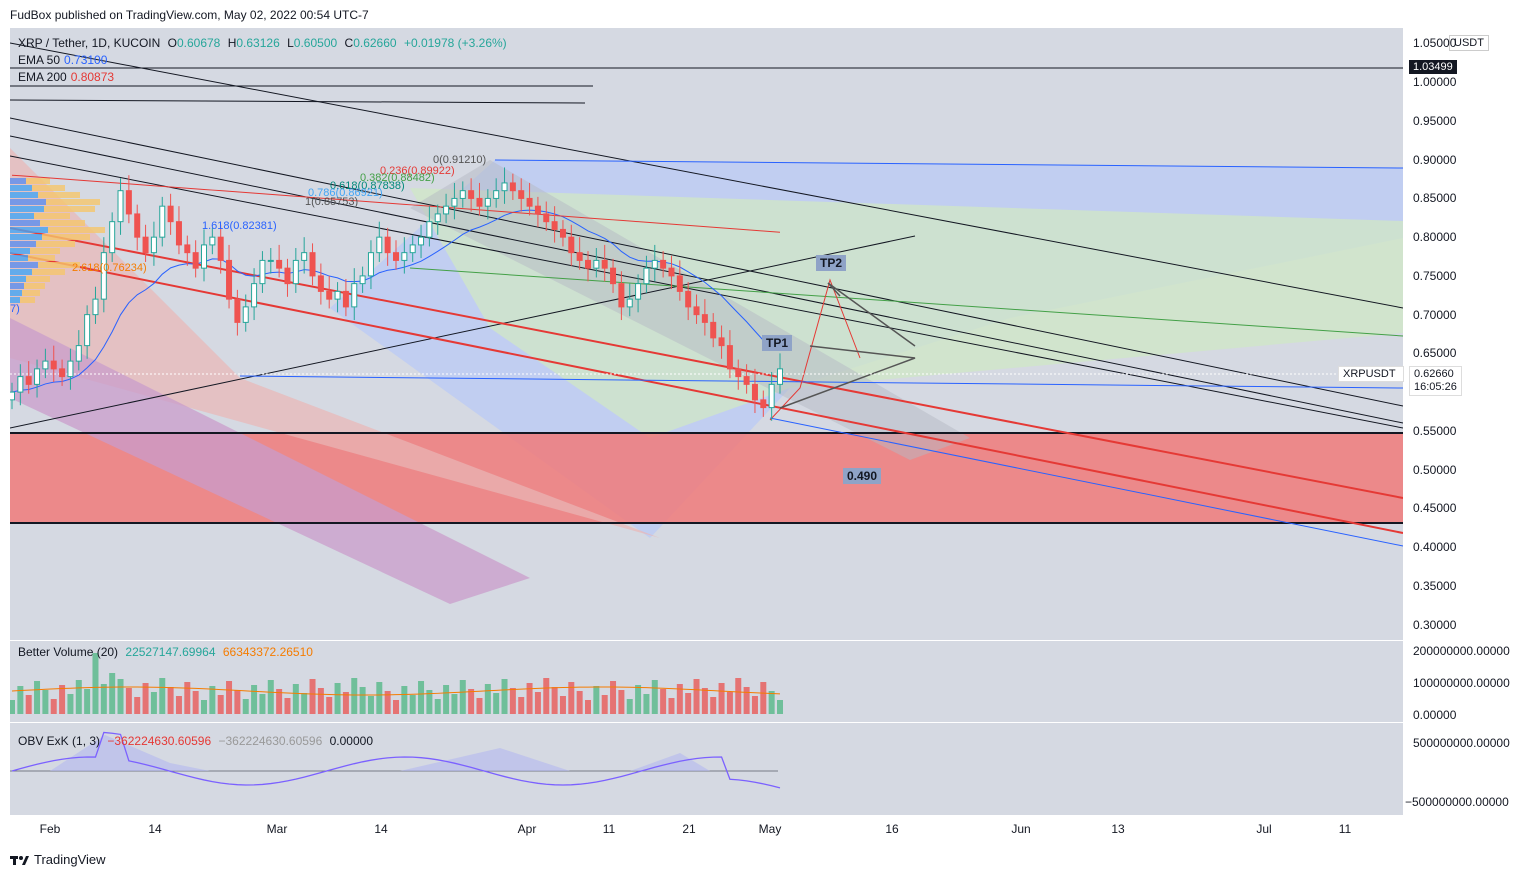 This screenshot has height=877, width=1539. I want to click on grey-fan-zone, so click(690, 310).